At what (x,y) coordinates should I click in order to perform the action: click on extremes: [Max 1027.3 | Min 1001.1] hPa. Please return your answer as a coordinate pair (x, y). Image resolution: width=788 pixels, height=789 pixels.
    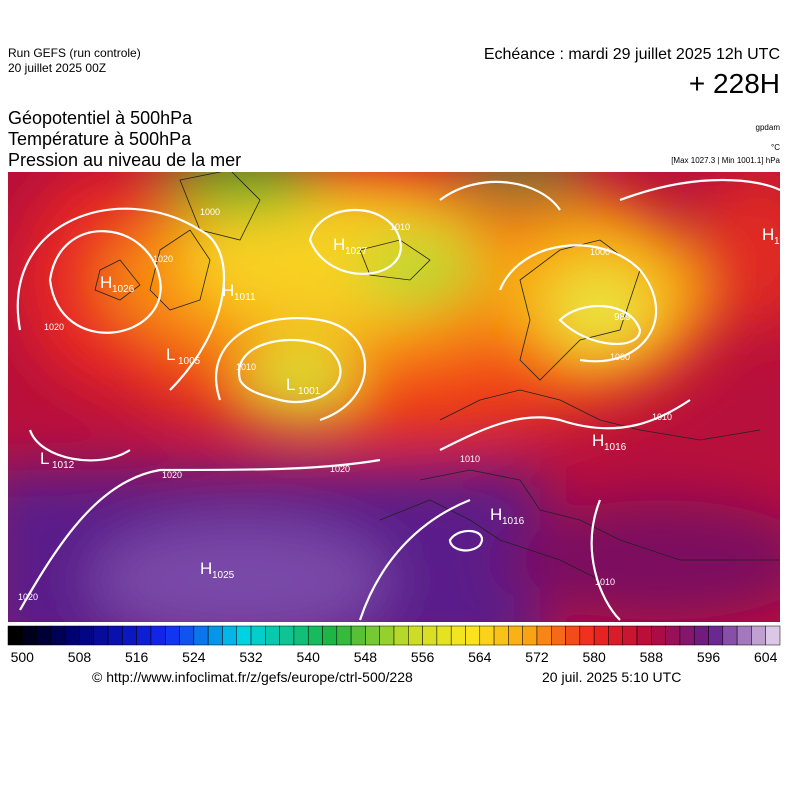
    Looking at the image, I should click on (725, 160).